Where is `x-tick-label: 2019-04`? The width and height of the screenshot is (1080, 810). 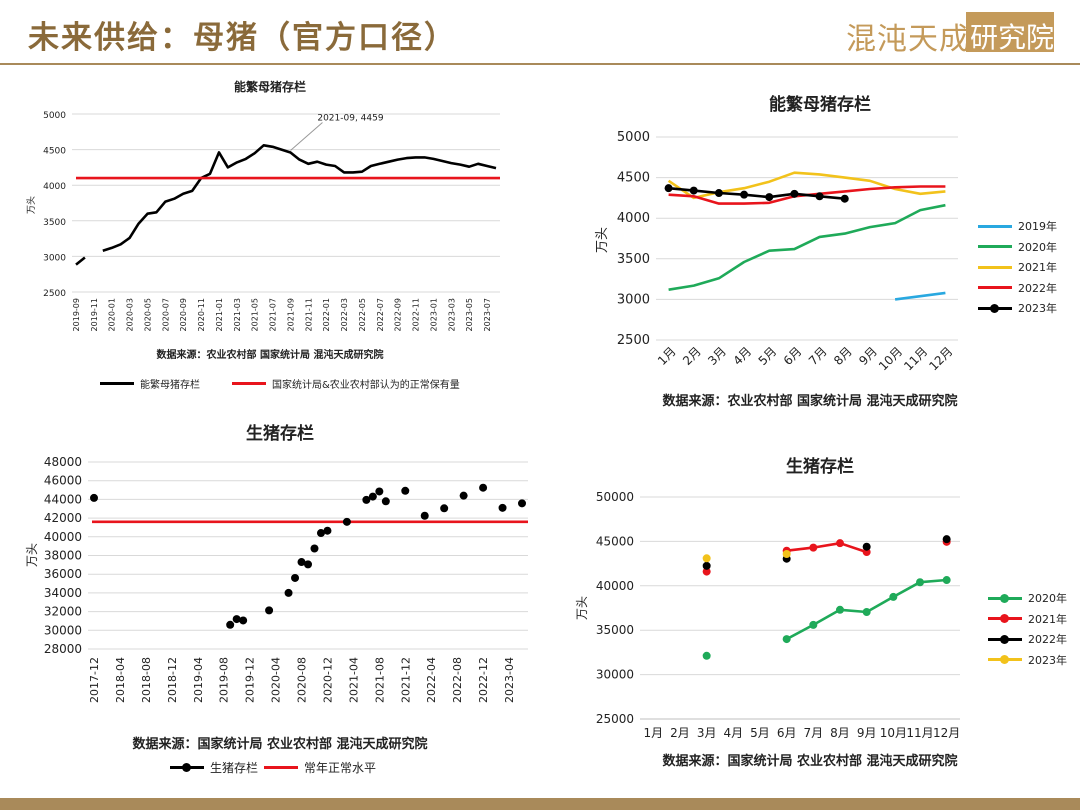 x-tick-label: 2019-04 is located at coordinates (198, 680).